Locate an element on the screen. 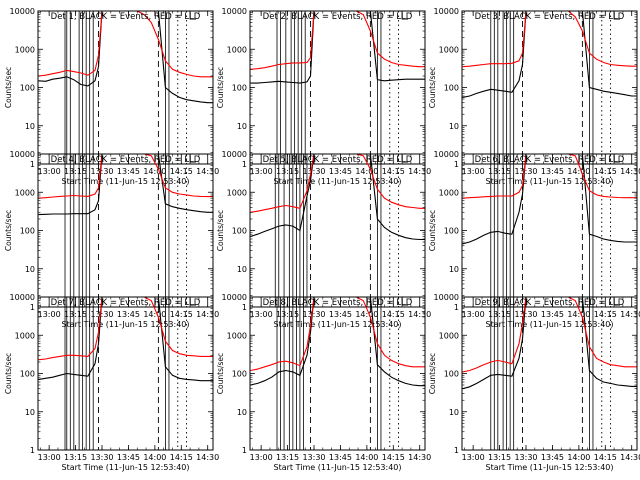 This screenshot has height=480, width=640. panel-title: Det 9, BLACK = Events, RED = LLD is located at coordinates (550, 303).